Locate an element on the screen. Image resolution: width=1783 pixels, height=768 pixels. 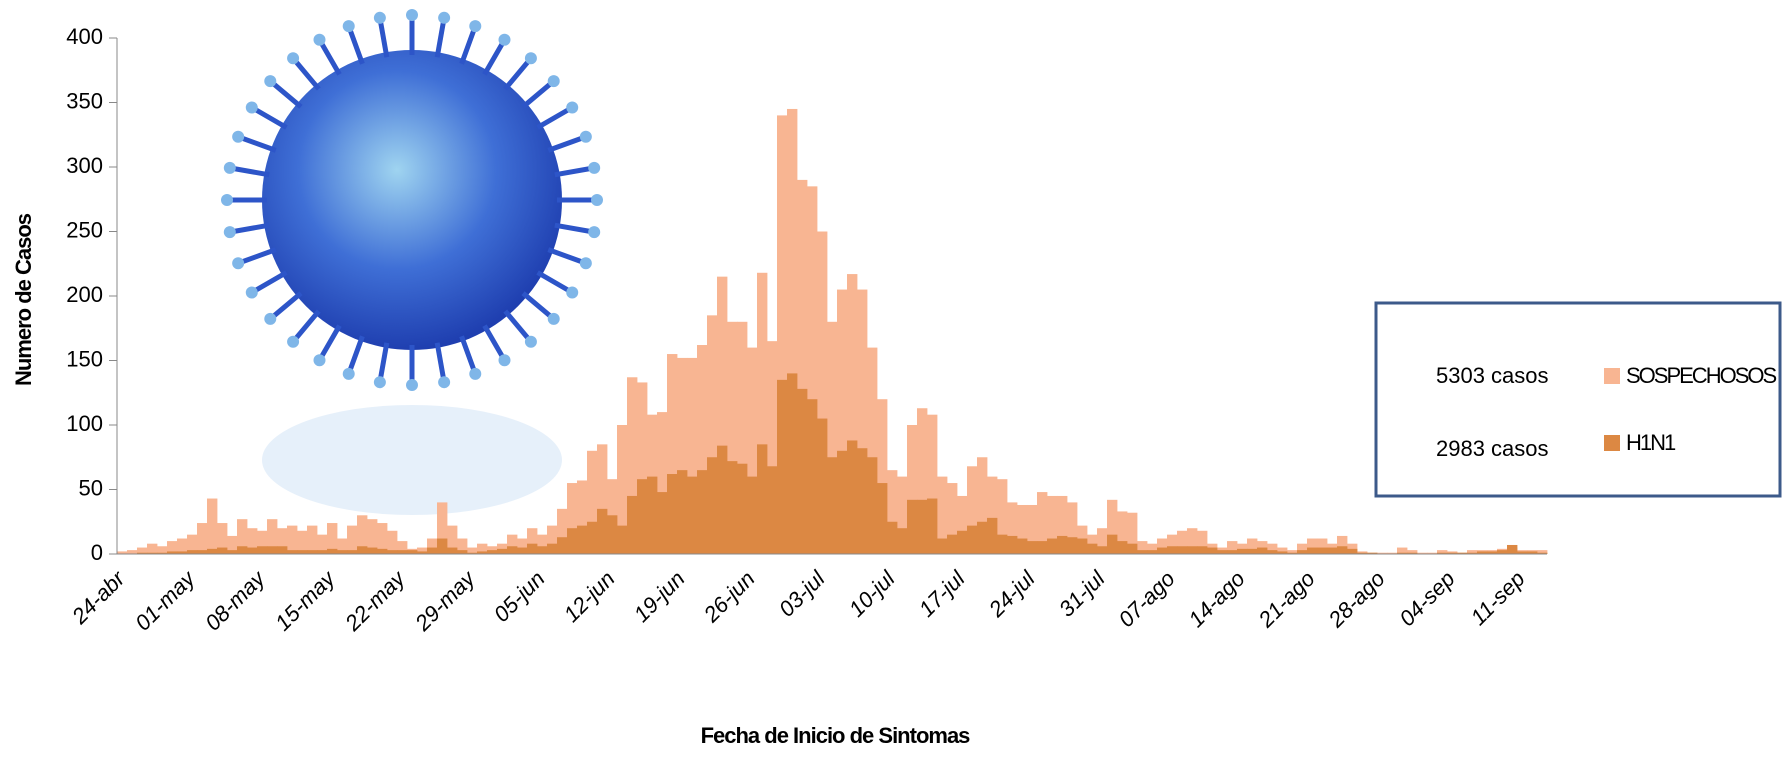
legend-total: 2983 casos is located at coordinates (1492, 448).